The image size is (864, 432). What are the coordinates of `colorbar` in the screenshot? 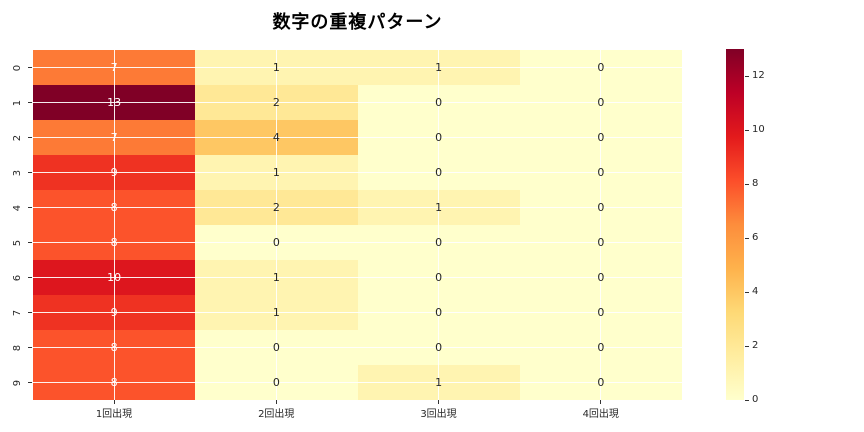 It's located at (735, 224).